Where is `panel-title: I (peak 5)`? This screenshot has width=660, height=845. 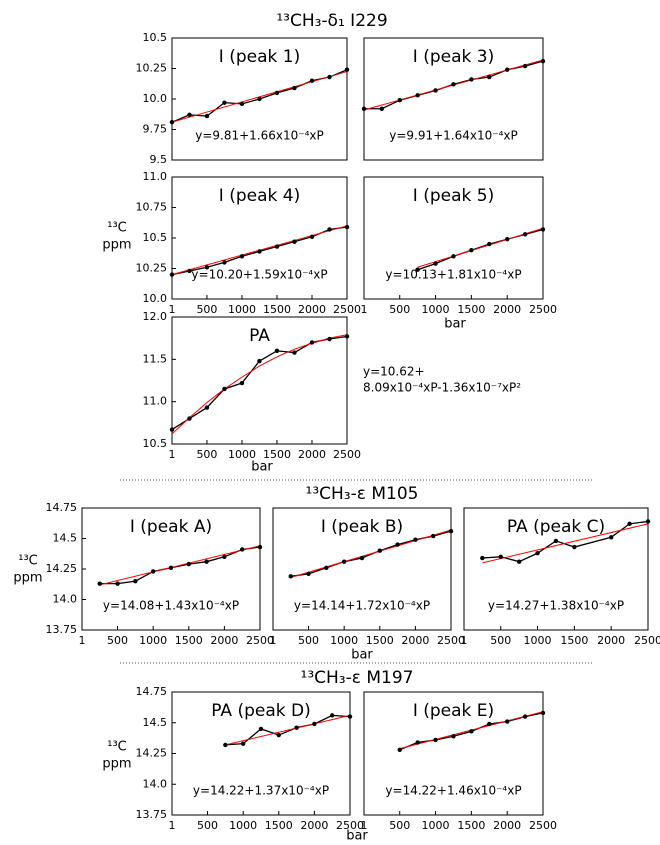
panel-title: I (peak 5) is located at coordinates (453, 196).